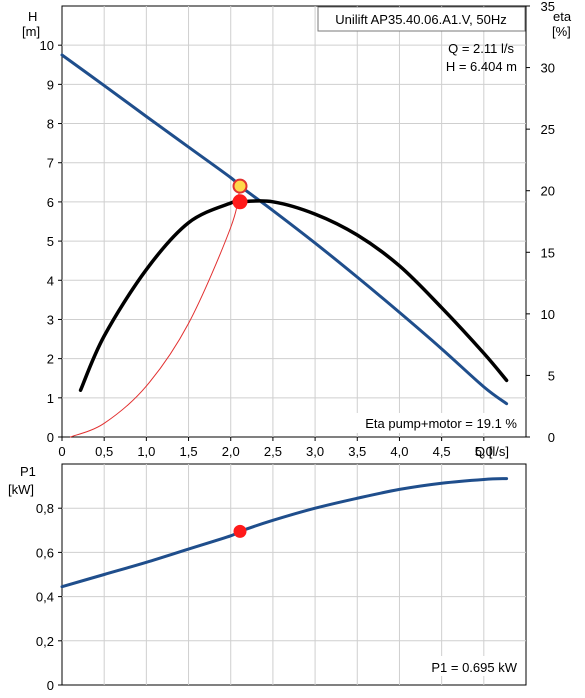  I want to click on duty-point-power, so click(240, 531).